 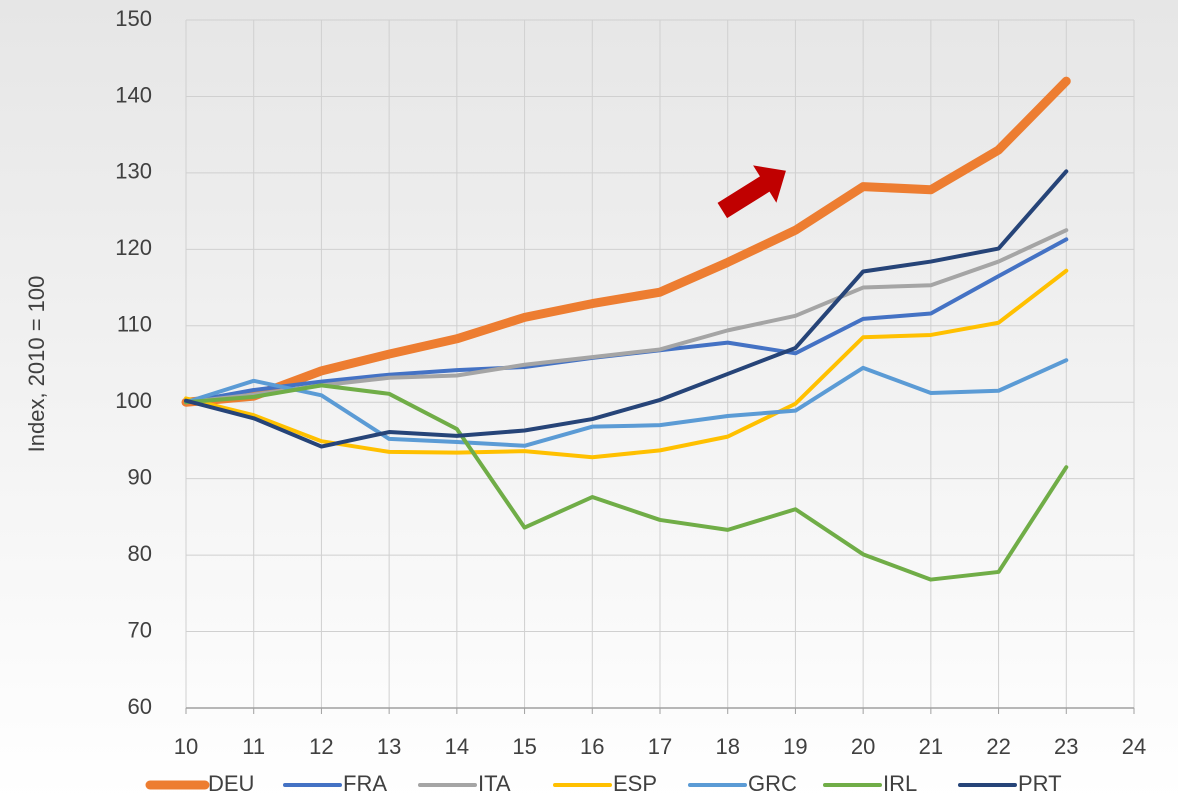 I want to click on x-tick-label: 13, so click(x=389, y=746).